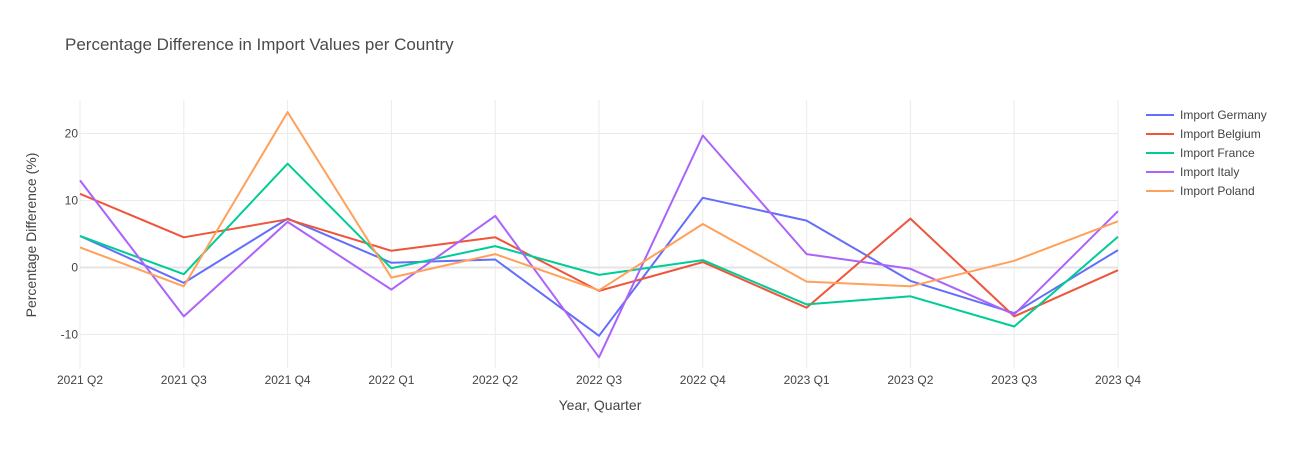  I want to click on x-tick-label: 2023 Q2, so click(910, 380).